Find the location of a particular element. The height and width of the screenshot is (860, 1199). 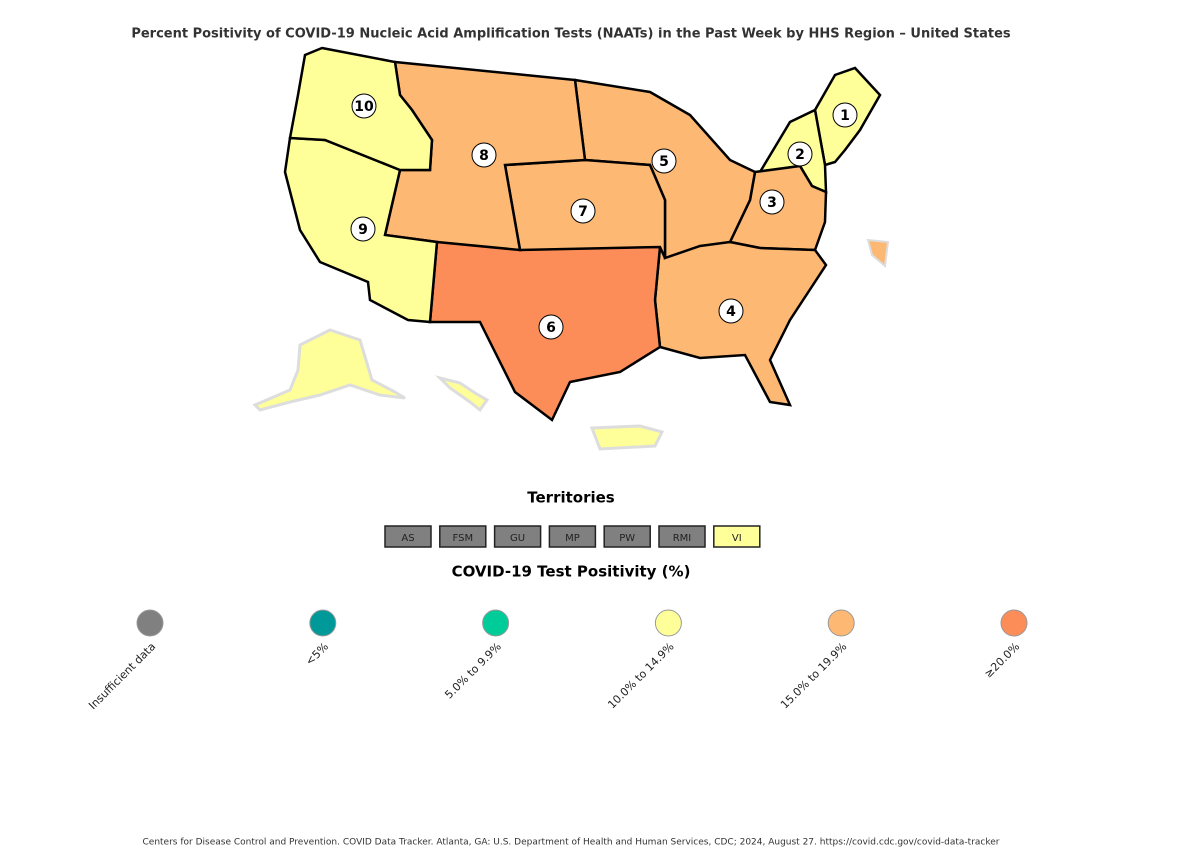

region-label: 6 is located at coordinates (551, 328).